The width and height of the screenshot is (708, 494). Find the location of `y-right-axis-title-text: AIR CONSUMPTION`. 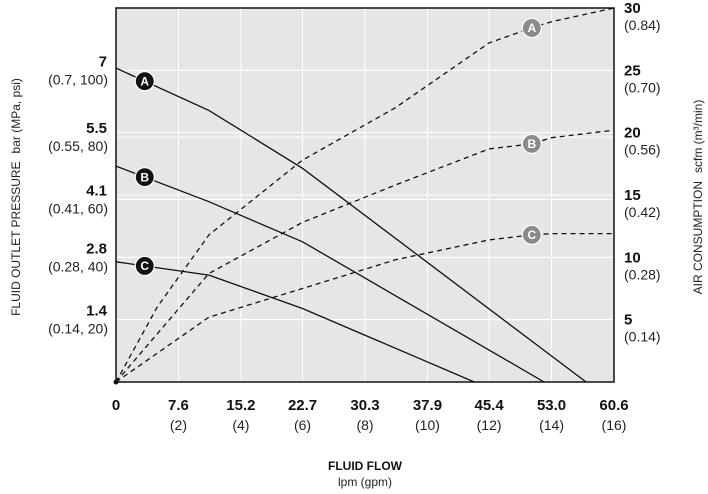

y-right-axis-title-text: AIR CONSUMPTION is located at coordinates (698, 237).